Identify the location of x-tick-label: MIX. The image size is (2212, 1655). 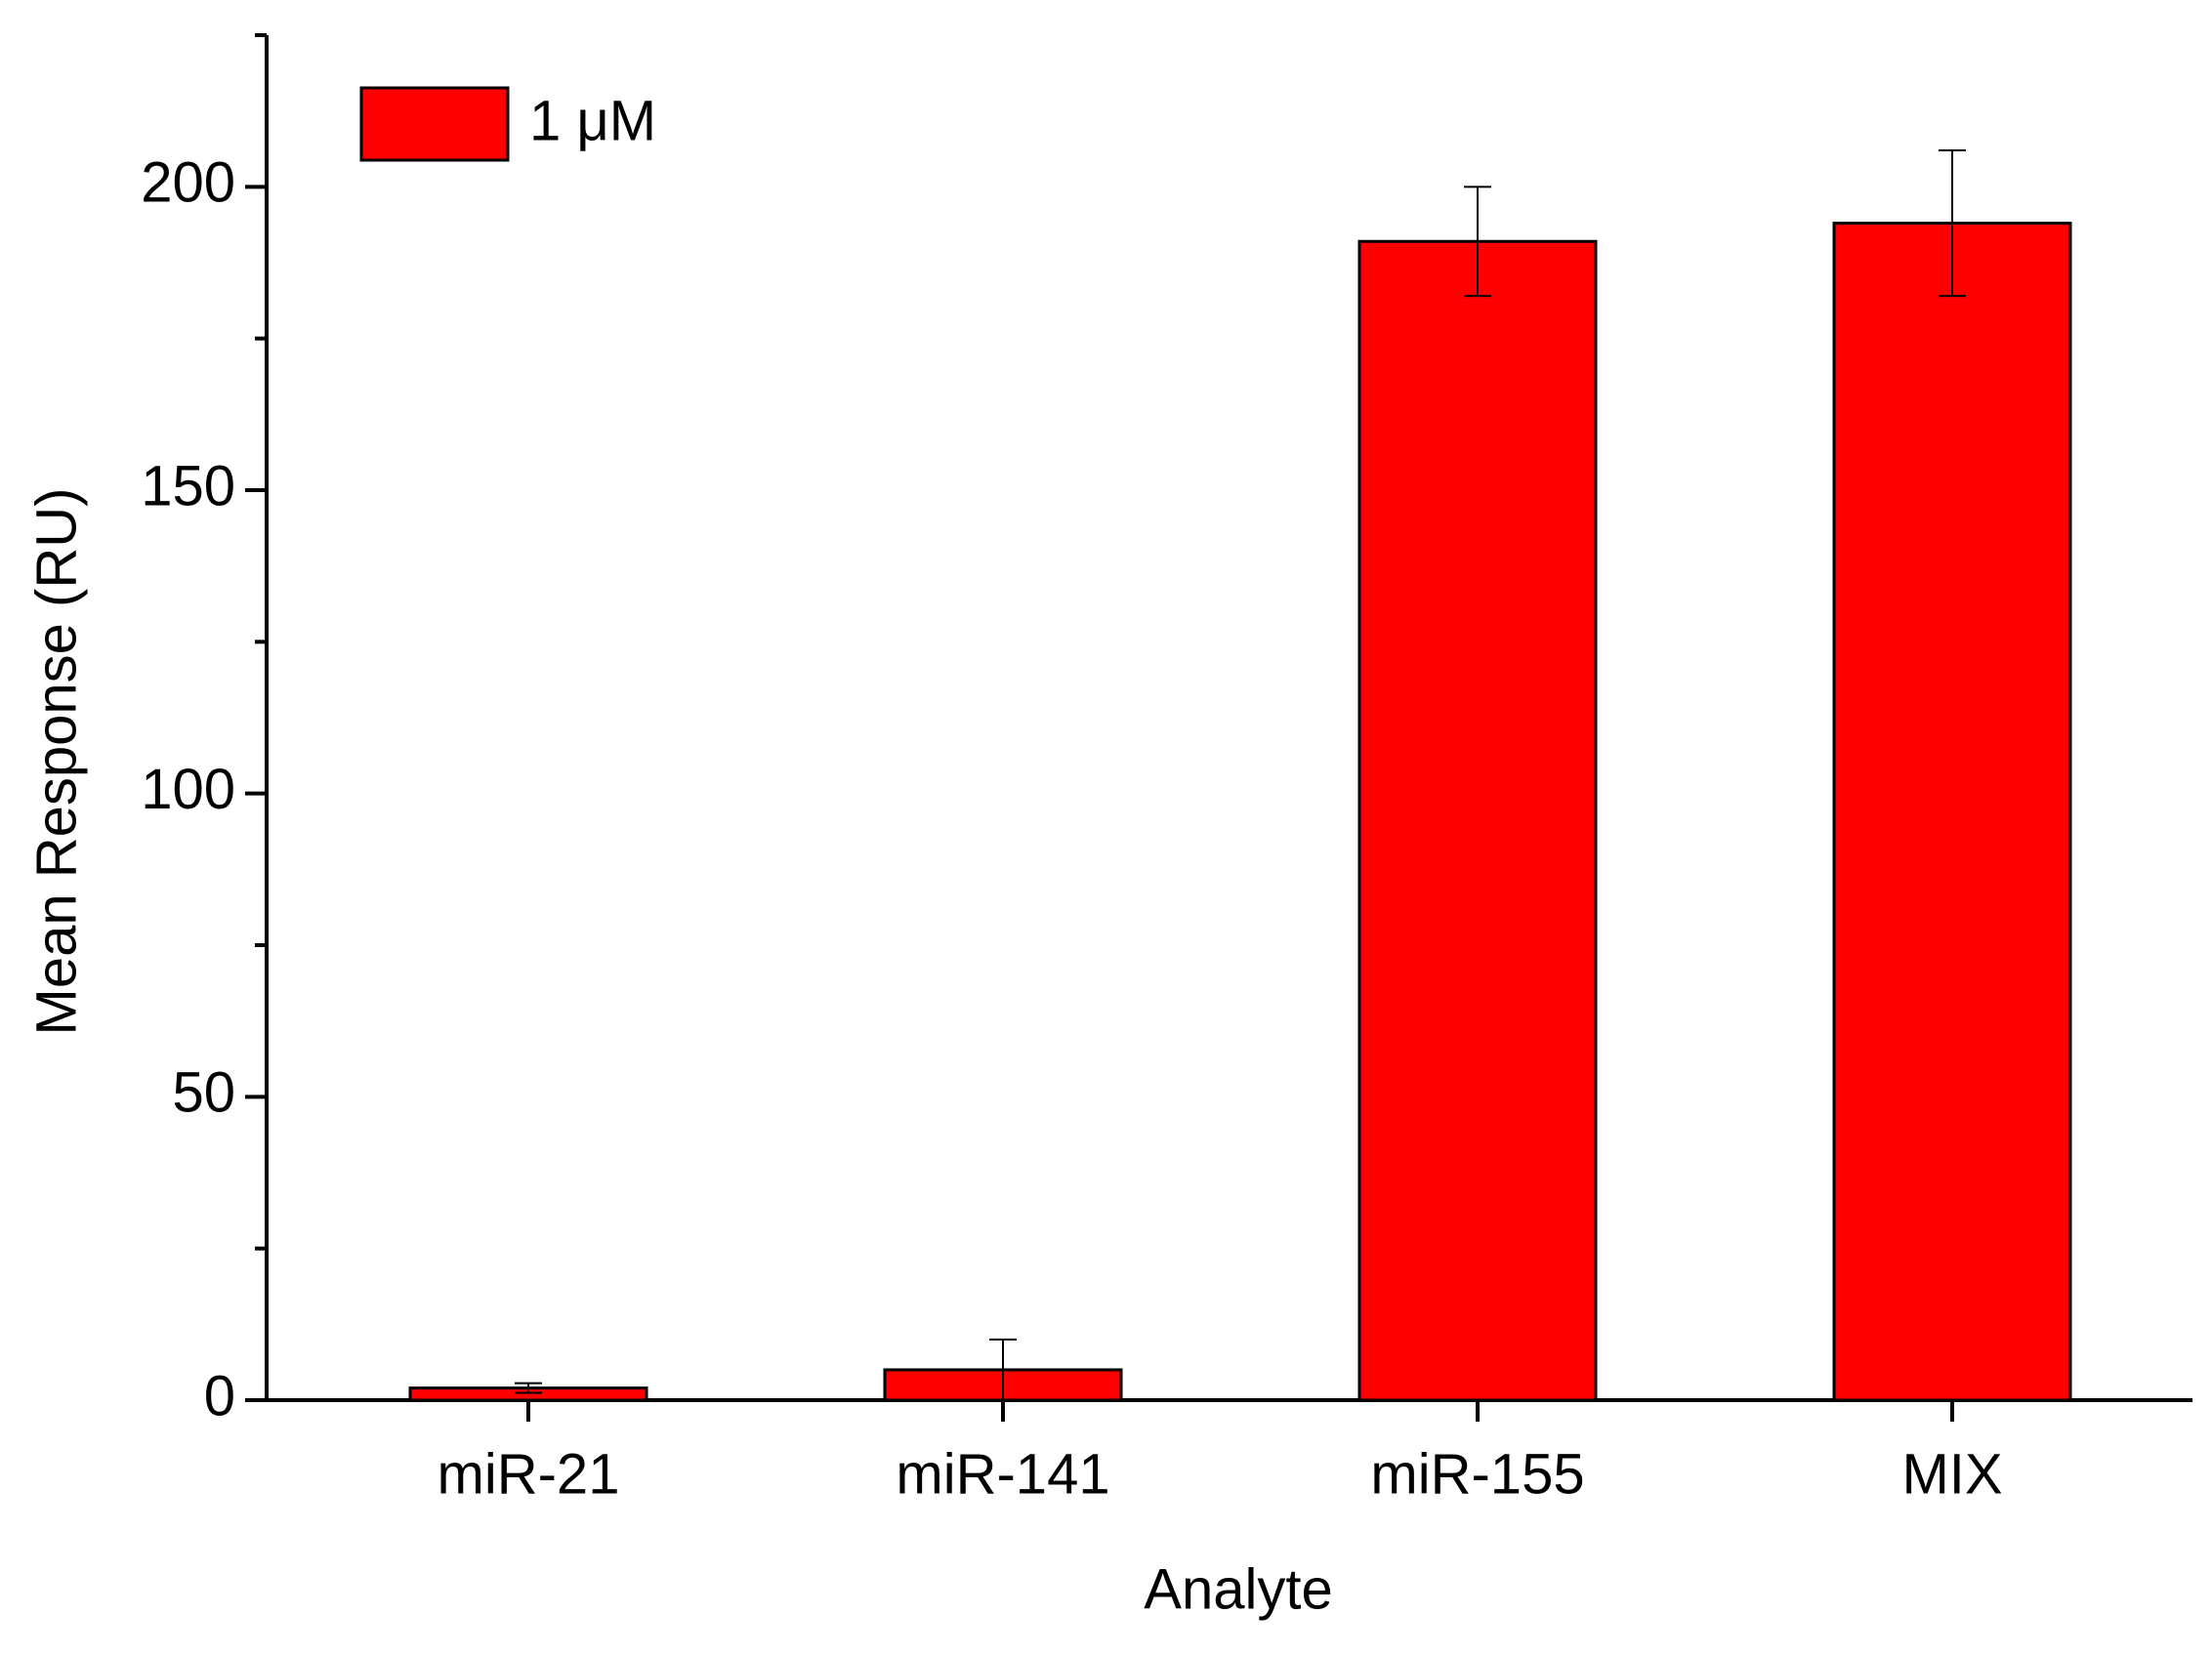
(1951, 1474).